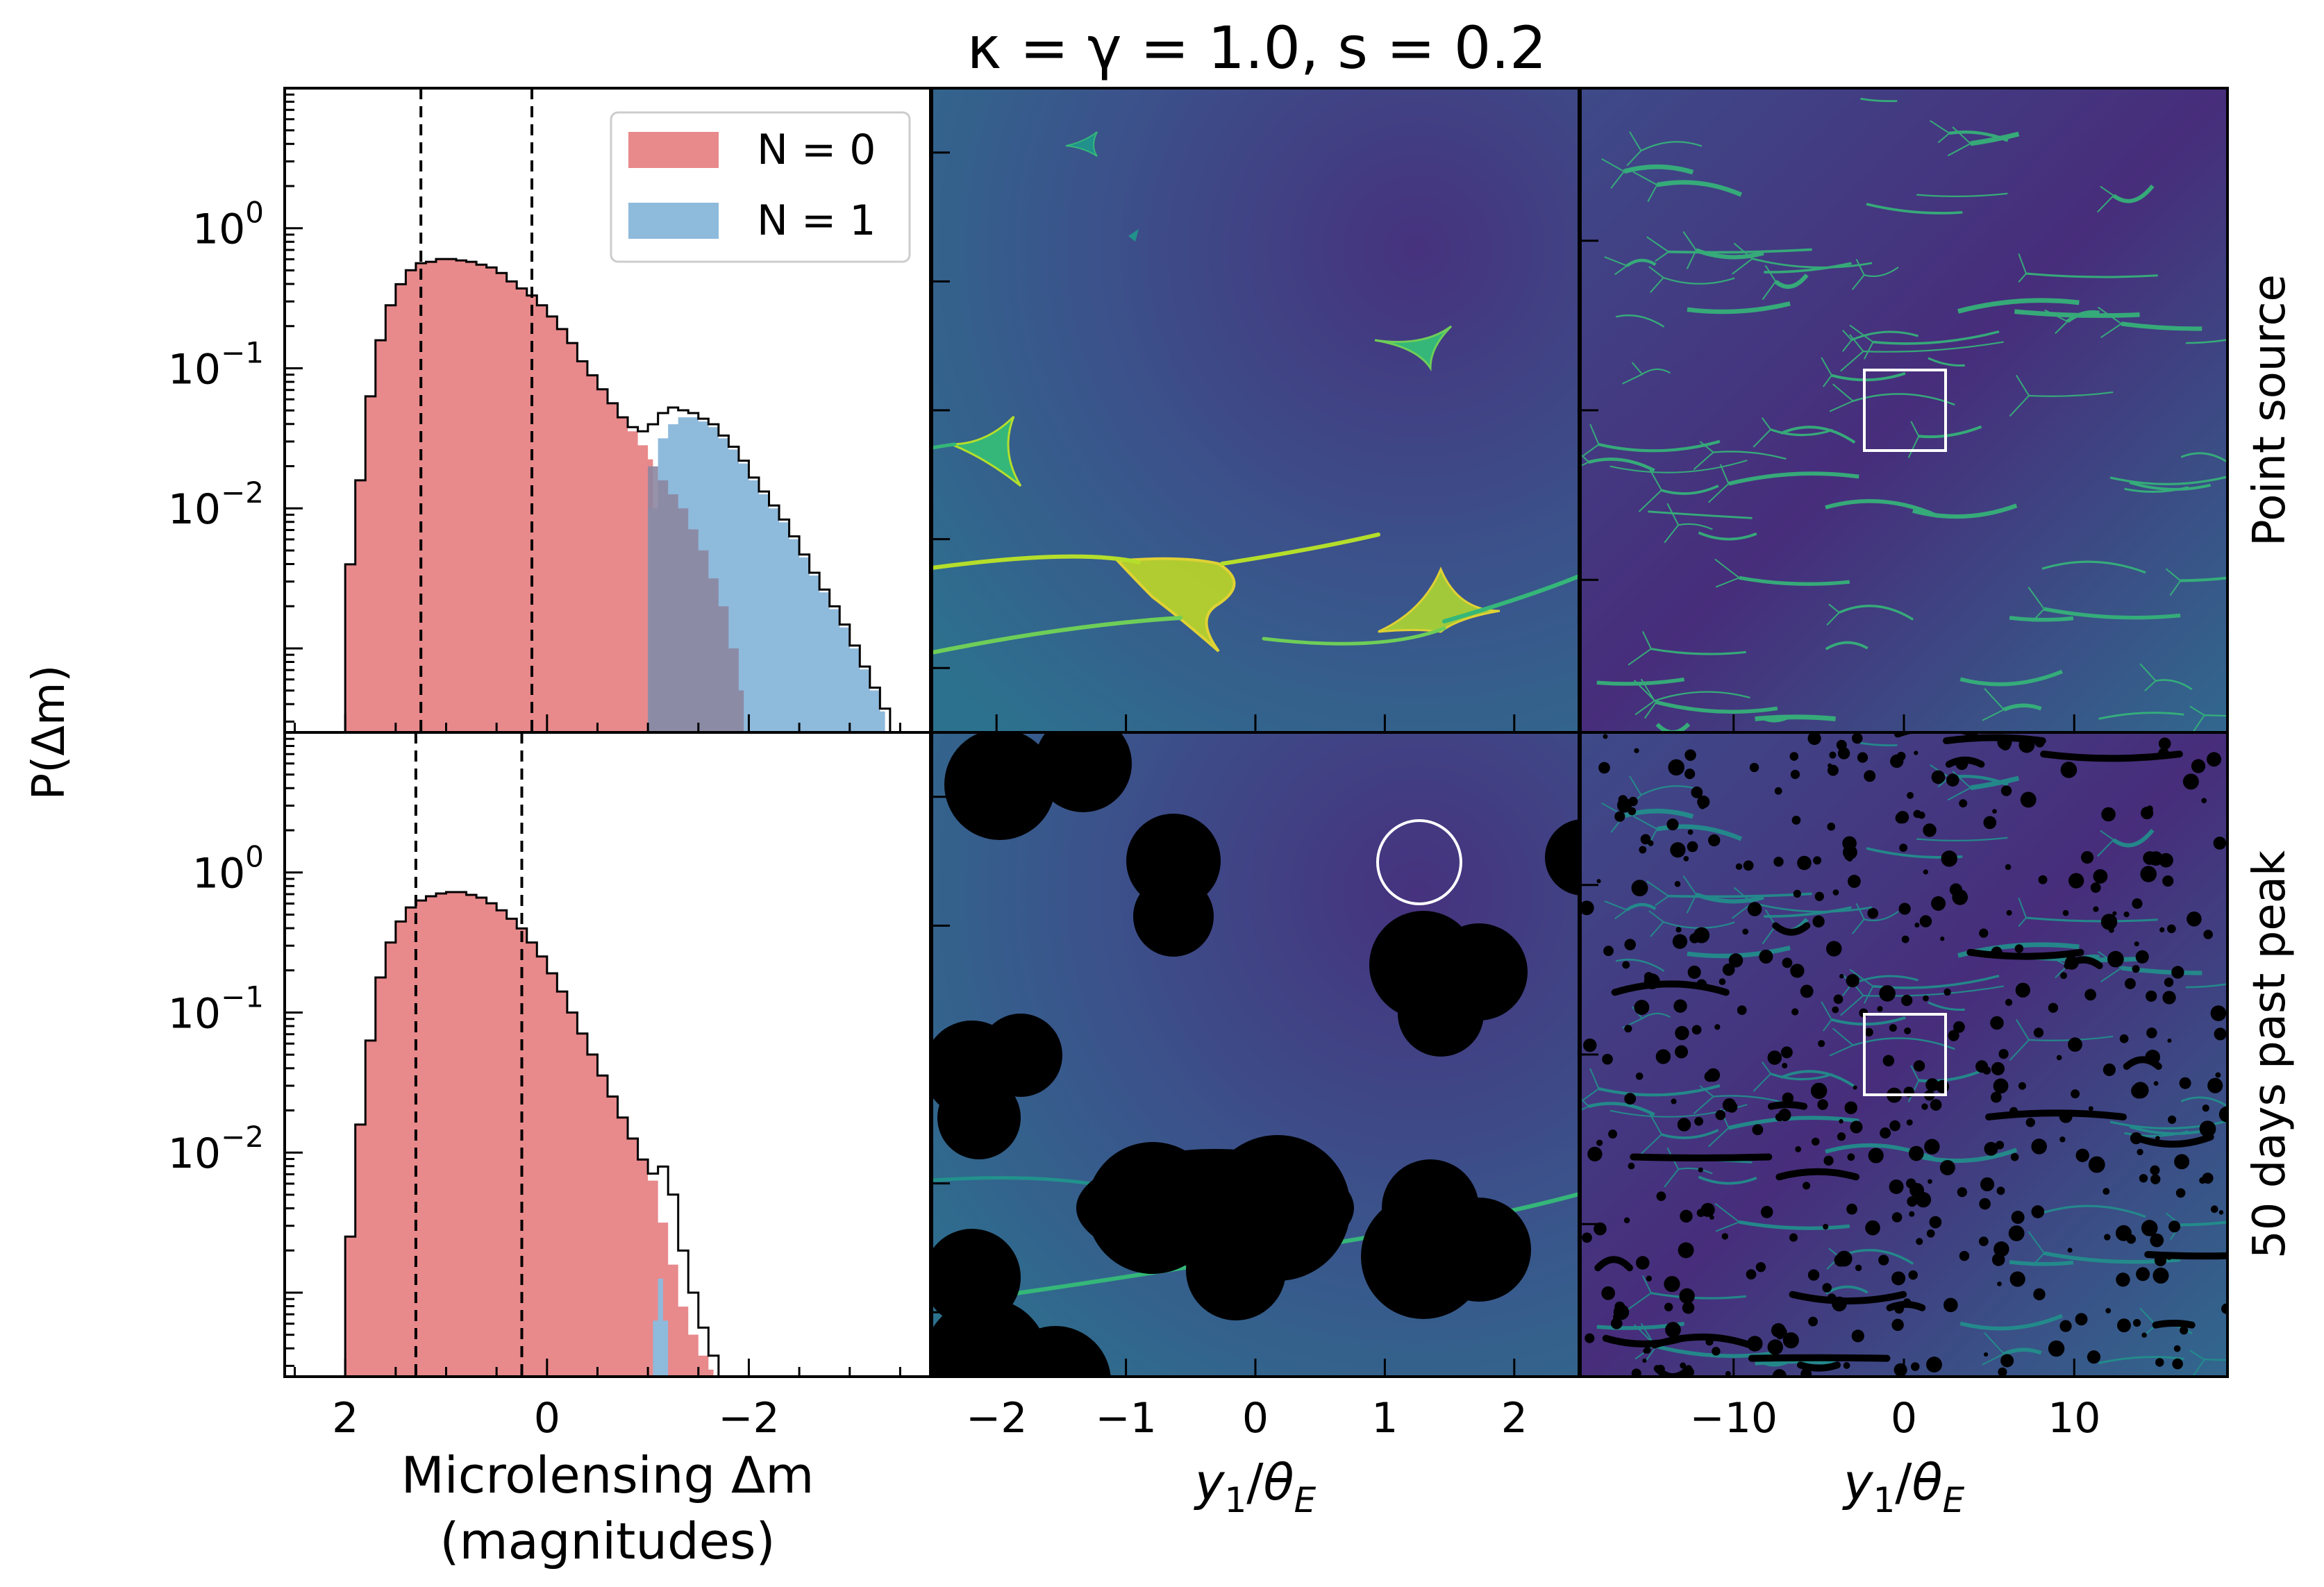 Image resolution: width=2324 pixels, height=1587 pixels. Describe the element at coordinates (1384, 1418) in the screenshot. I see `map-xtick-label: 1` at that location.